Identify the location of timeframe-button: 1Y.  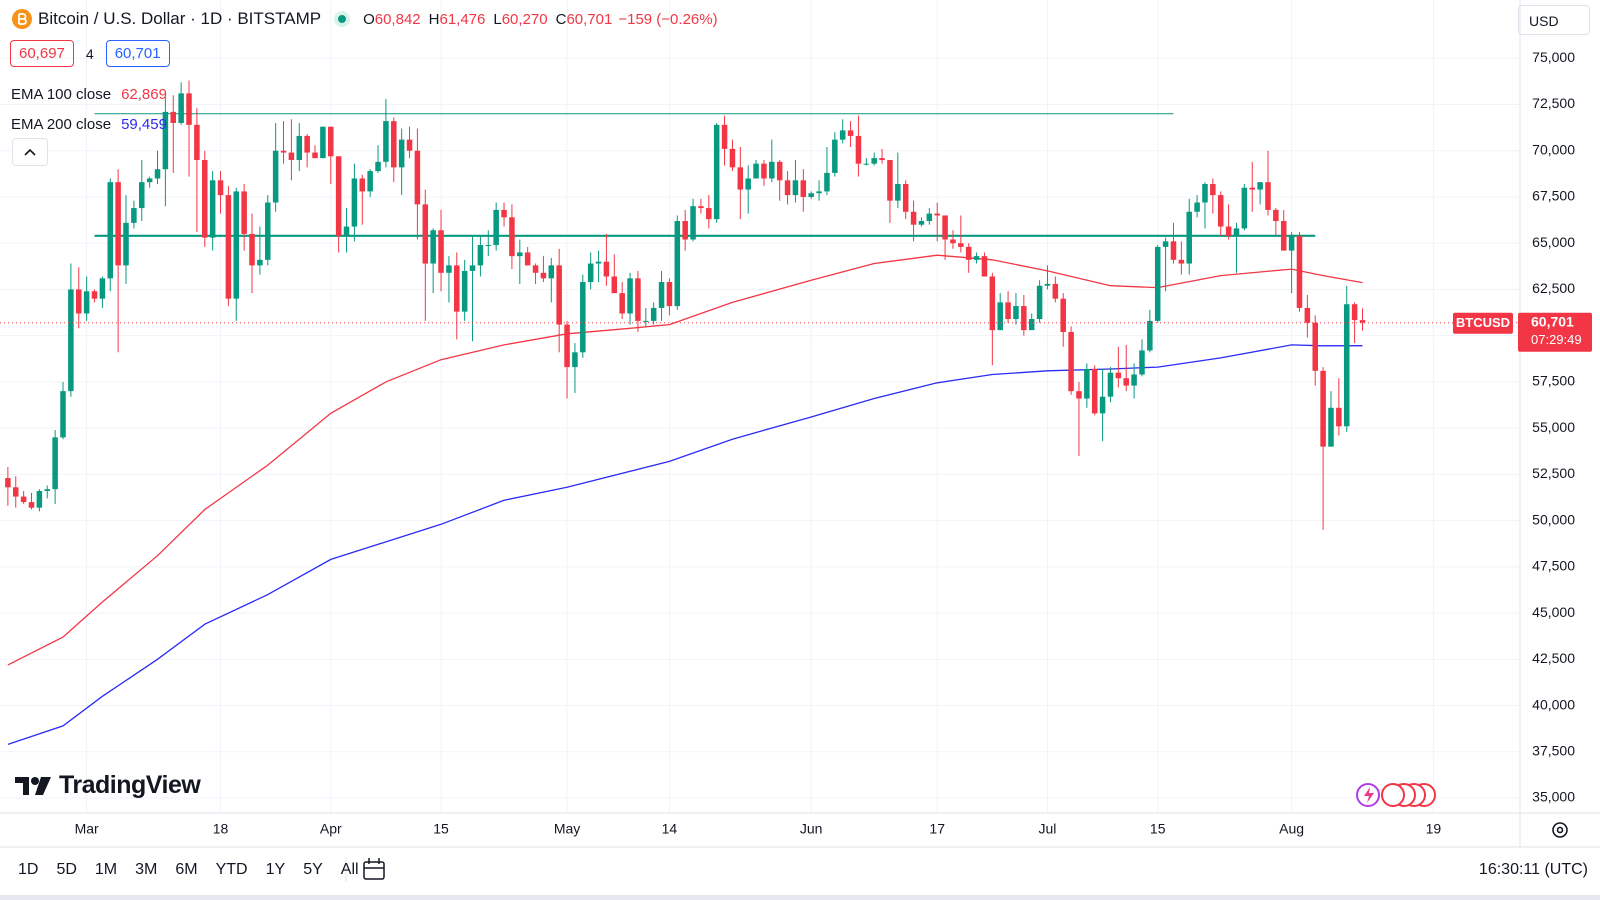
(275, 869).